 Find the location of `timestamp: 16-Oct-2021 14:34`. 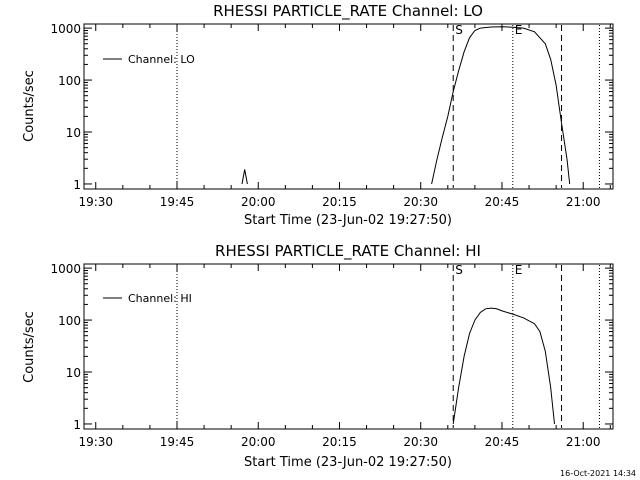

timestamp: 16-Oct-2021 14:34 is located at coordinates (598, 473).